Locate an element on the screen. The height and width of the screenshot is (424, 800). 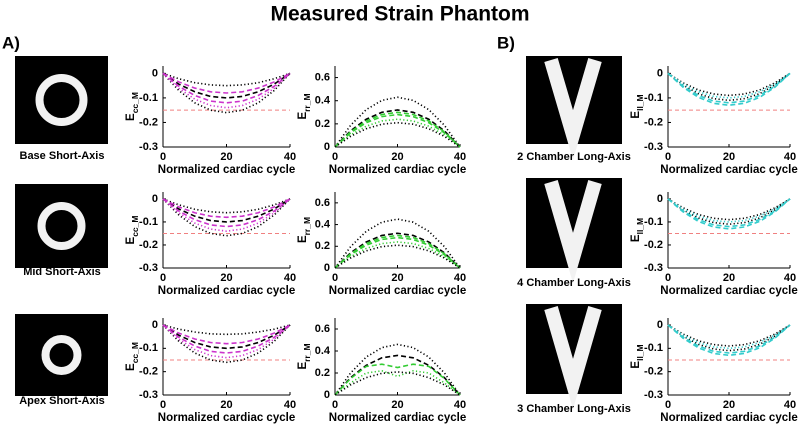
image-label: 4 Chamber Long-Axis is located at coordinates (574, 283).